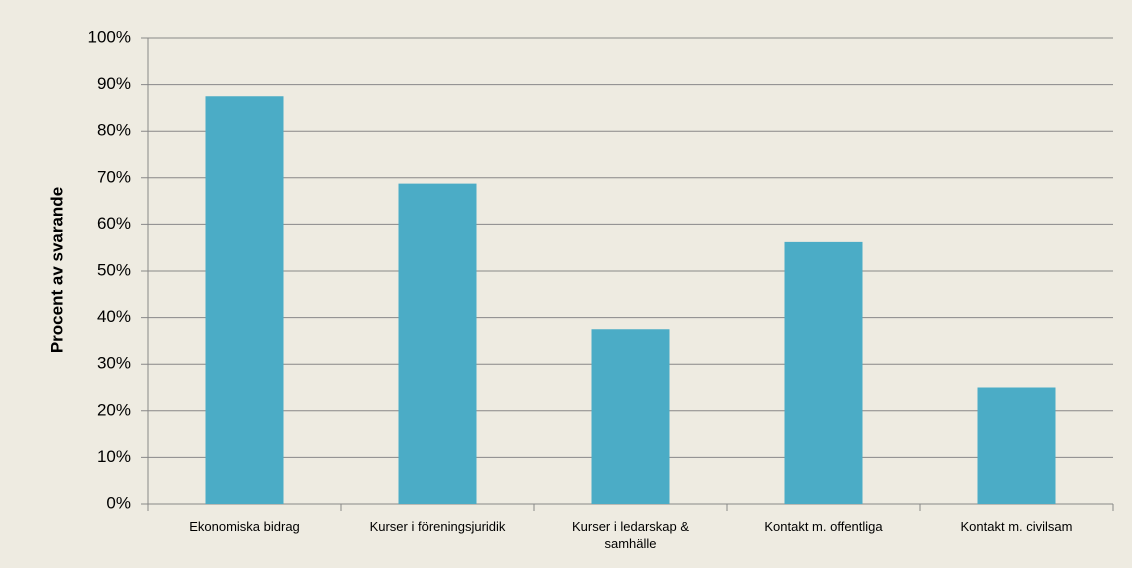 This screenshot has width=1132, height=568. What do you see at coordinates (114, 130) in the screenshot?
I see `y-tick-label: 80%` at bounding box center [114, 130].